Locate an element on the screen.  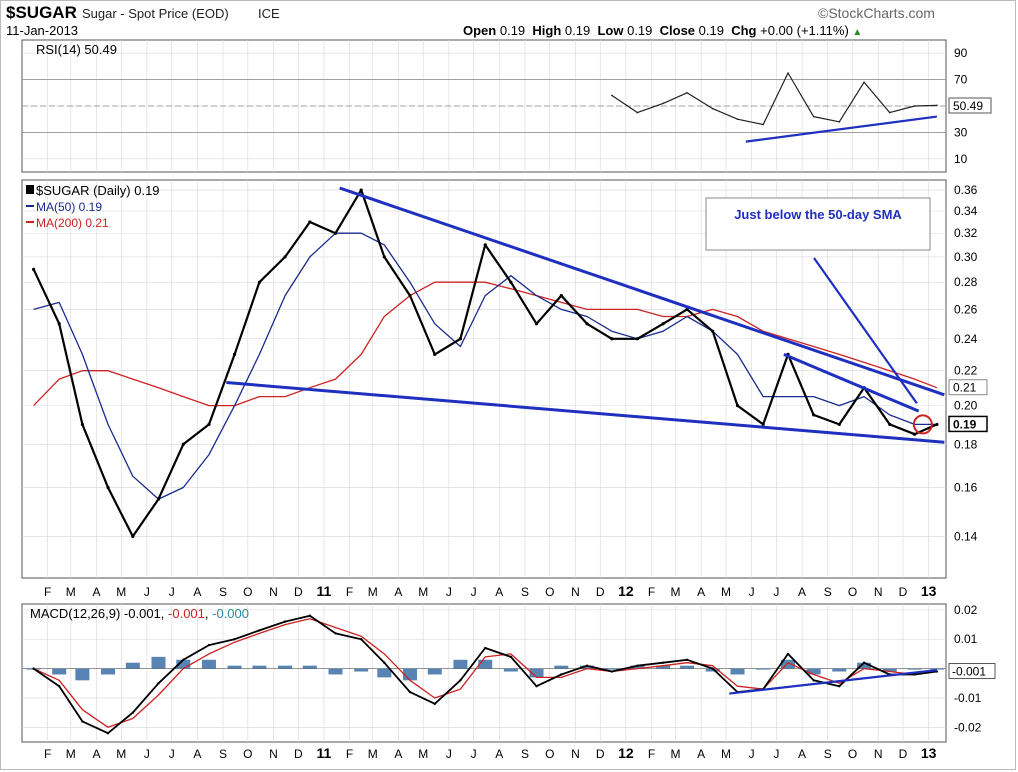
macd-x-tick-label: M is located at coordinates (71, 754).